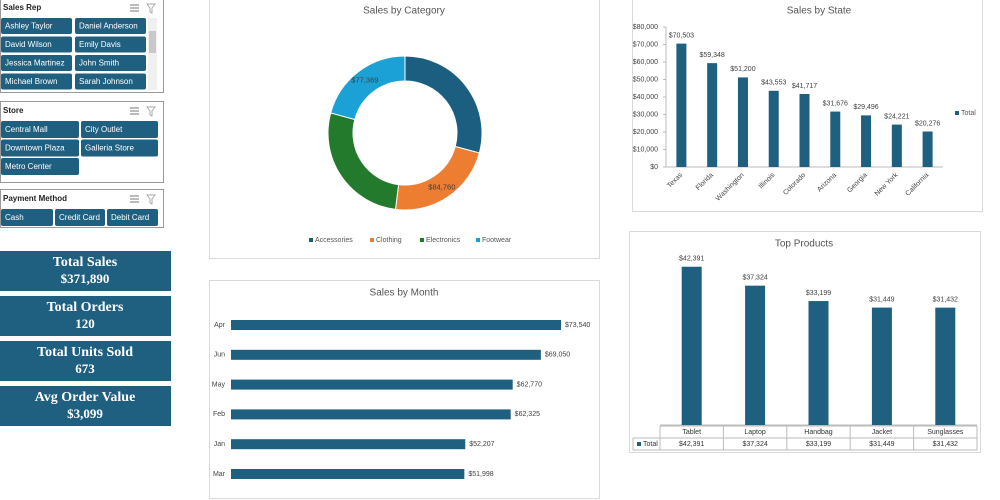  I want to click on chart-title: Sales by Month, so click(404, 293).